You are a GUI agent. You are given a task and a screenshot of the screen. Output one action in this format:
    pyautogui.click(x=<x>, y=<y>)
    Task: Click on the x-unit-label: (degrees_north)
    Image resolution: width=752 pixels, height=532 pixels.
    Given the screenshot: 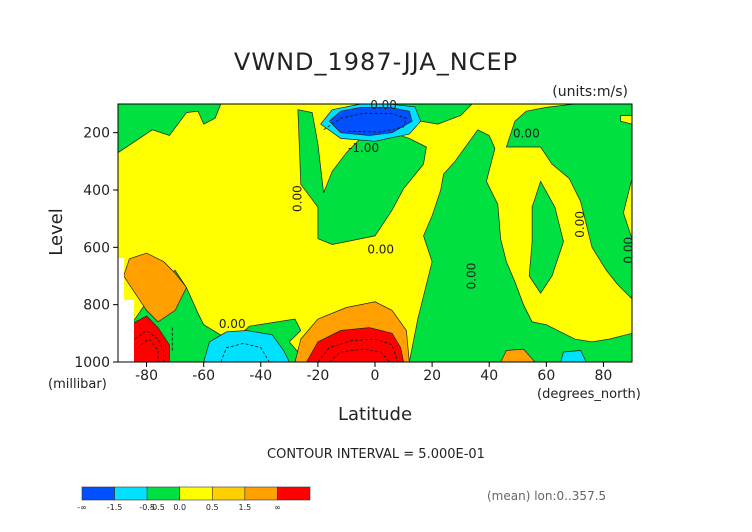 What is the action you would take?
    pyautogui.click(x=589, y=394)
    